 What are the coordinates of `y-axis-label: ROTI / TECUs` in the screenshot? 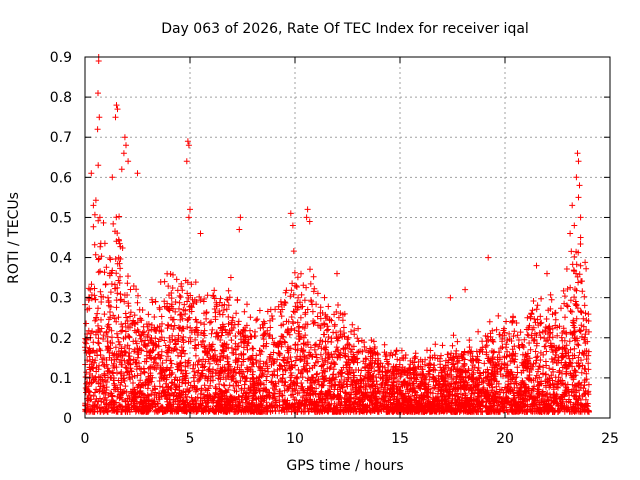 It's located at (14, 238).